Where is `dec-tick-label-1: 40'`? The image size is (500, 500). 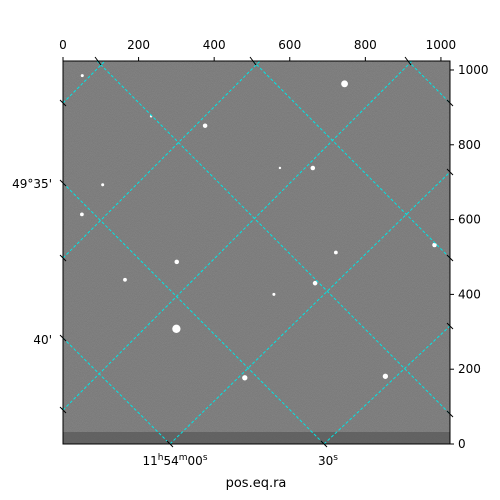 dec-tick-label-1: 40' is located at coordinates (42, 340).